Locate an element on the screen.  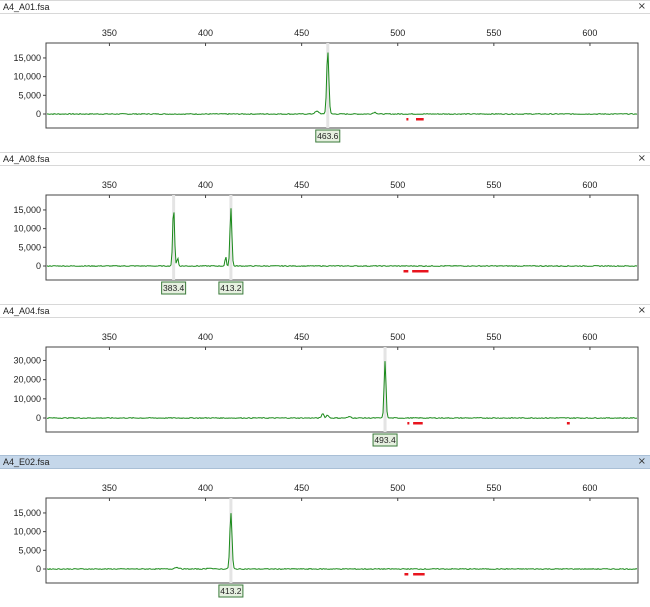
panel-titlebar: A4_A08.fsa × is located at coordinates (325, 159).